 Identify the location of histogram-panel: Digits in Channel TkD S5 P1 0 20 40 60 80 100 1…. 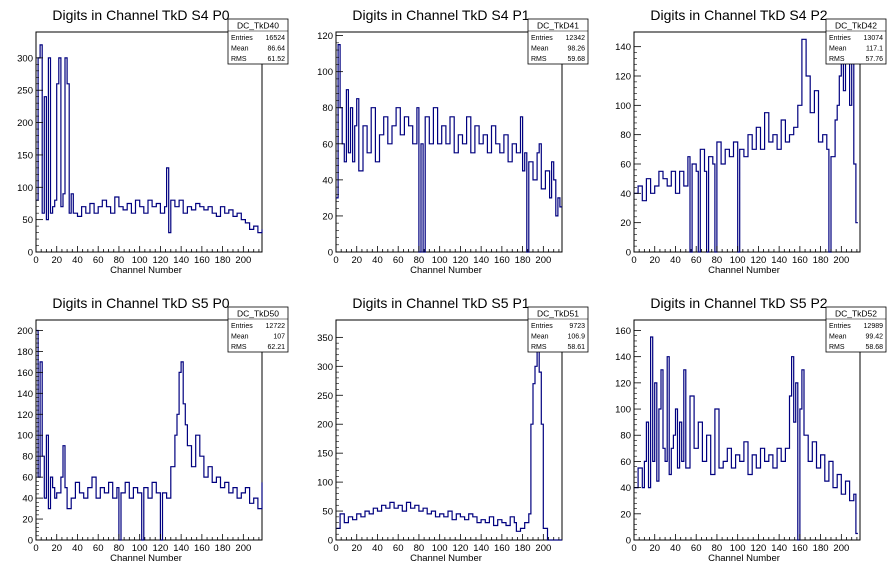
(453, 429).